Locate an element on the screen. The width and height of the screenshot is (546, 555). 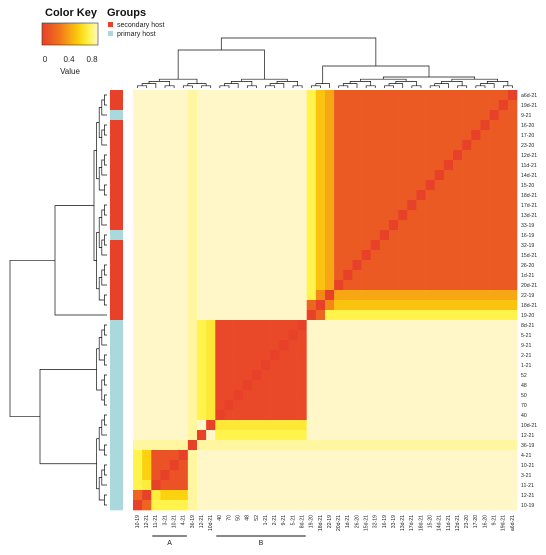
left-dendrogram is located at coordinates (58, 300).